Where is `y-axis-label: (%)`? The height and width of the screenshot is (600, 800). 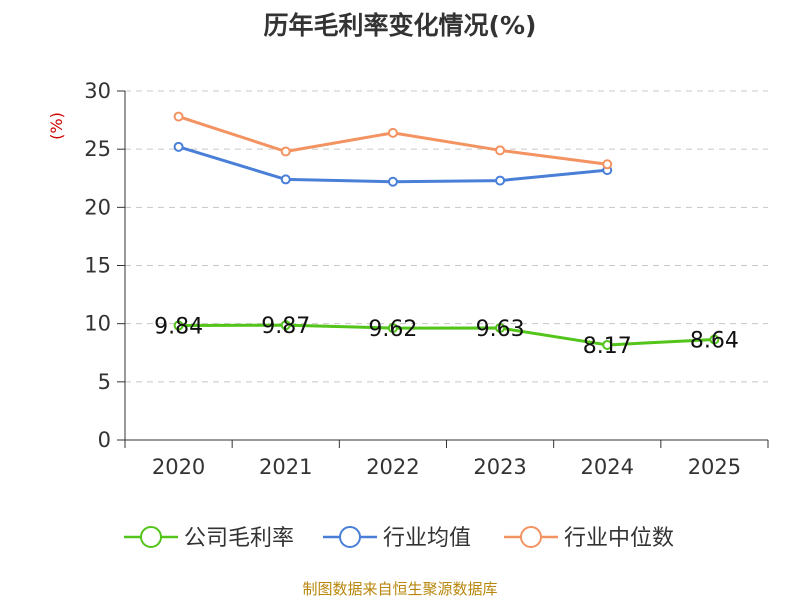
y-axis-label: (%) is located at coordinates (56, 126).